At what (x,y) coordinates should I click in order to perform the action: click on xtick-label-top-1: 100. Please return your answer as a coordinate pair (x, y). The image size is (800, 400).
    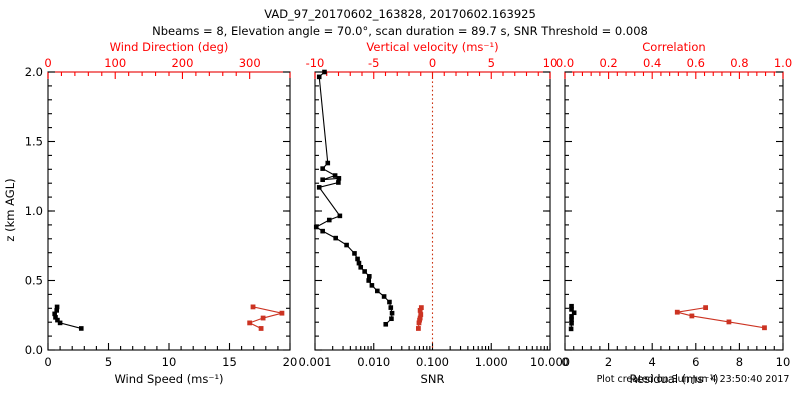
    Looking at the image, I should click on (115, 63).